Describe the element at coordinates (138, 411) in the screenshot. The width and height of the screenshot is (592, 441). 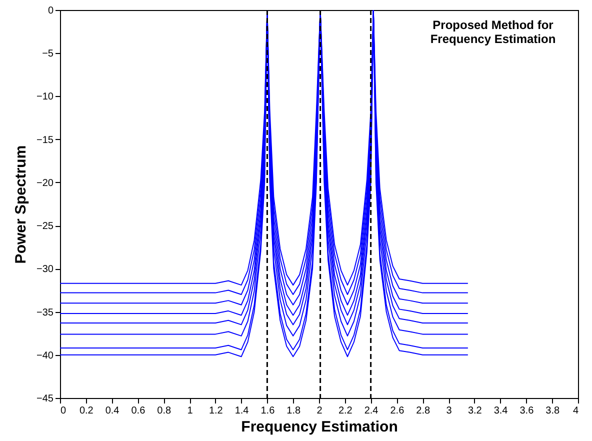
I see `x-tick-label: 0.6` at that location.